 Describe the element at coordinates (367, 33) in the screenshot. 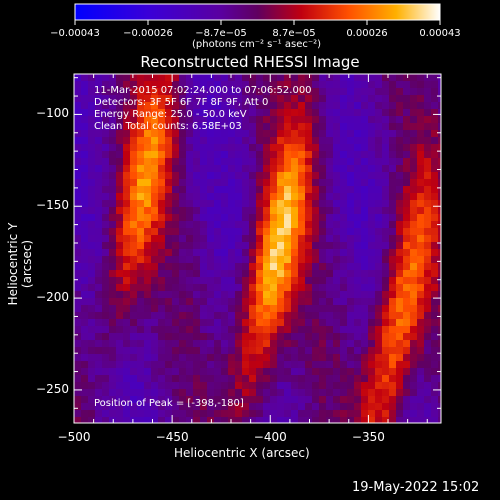

I see `colorbar-tick-label: 0.00026` at that location.